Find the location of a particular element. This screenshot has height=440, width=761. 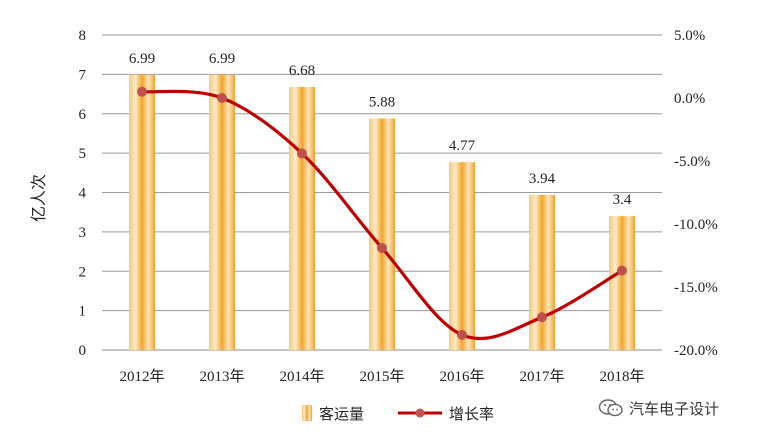

bar-data-label: 5.88 is located at coordinates (382, 102).